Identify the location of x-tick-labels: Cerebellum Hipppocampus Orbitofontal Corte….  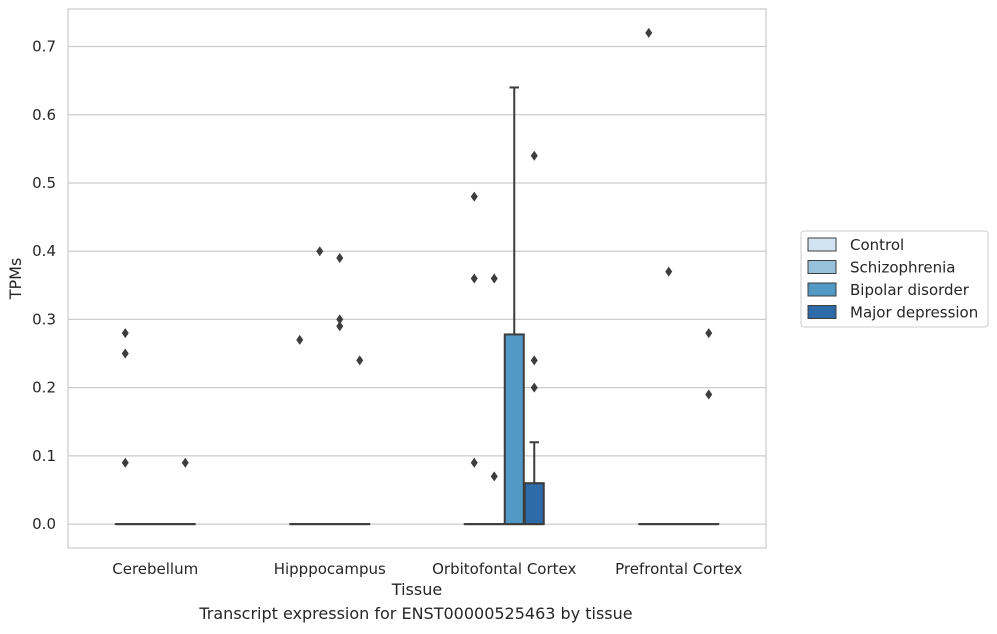
(427, 569).